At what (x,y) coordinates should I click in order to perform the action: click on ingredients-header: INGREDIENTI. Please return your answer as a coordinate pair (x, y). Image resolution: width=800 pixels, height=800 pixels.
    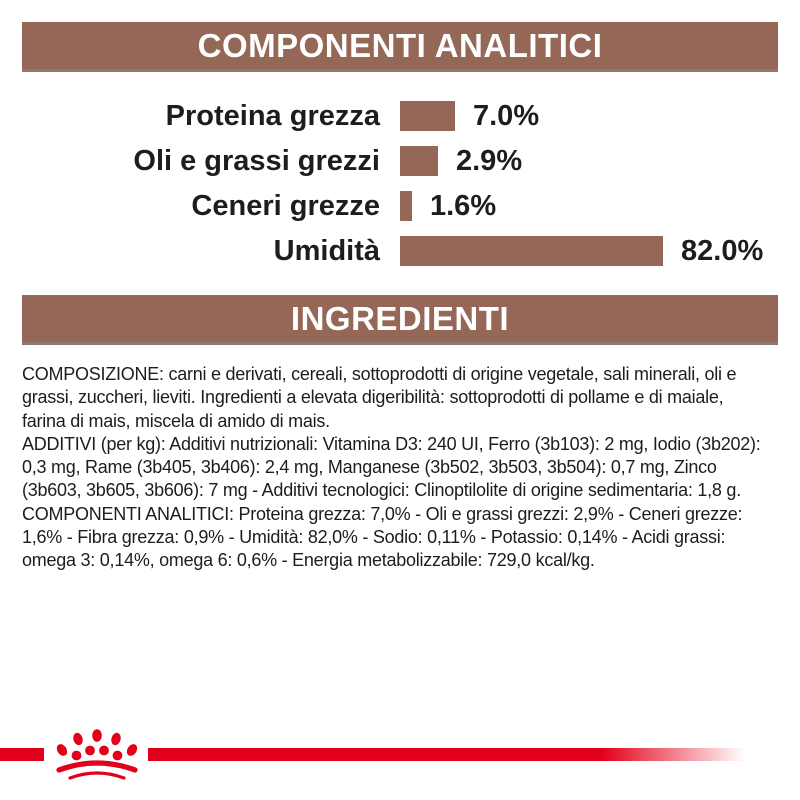
    Looking at the image, I should click on (400, 320).